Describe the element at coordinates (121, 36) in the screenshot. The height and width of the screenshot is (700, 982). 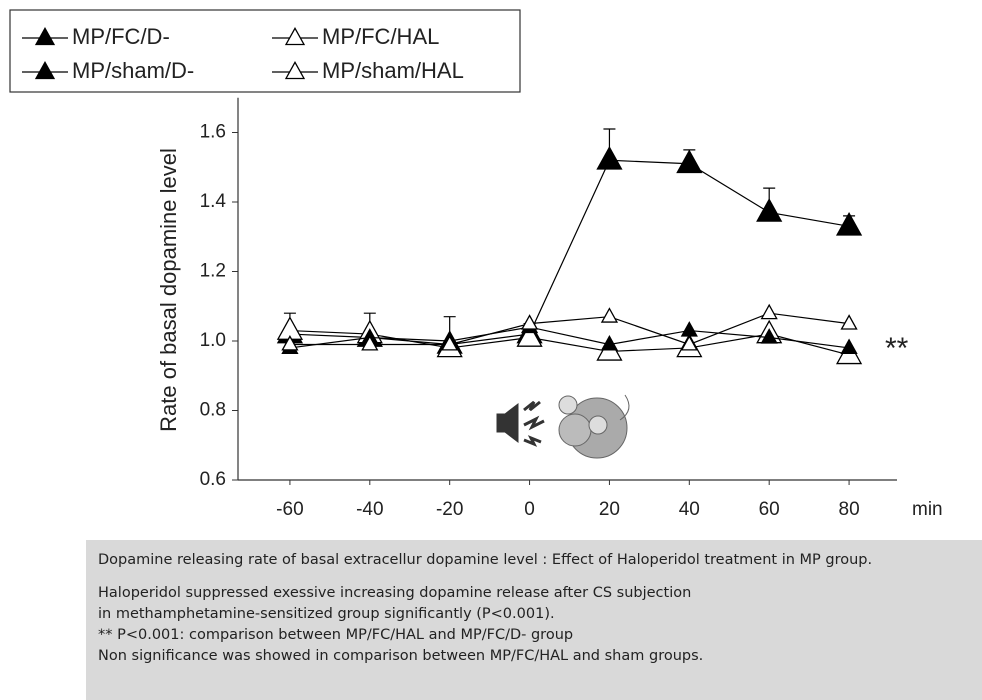
I see `legend-label: MP/FC/D-` at that location.